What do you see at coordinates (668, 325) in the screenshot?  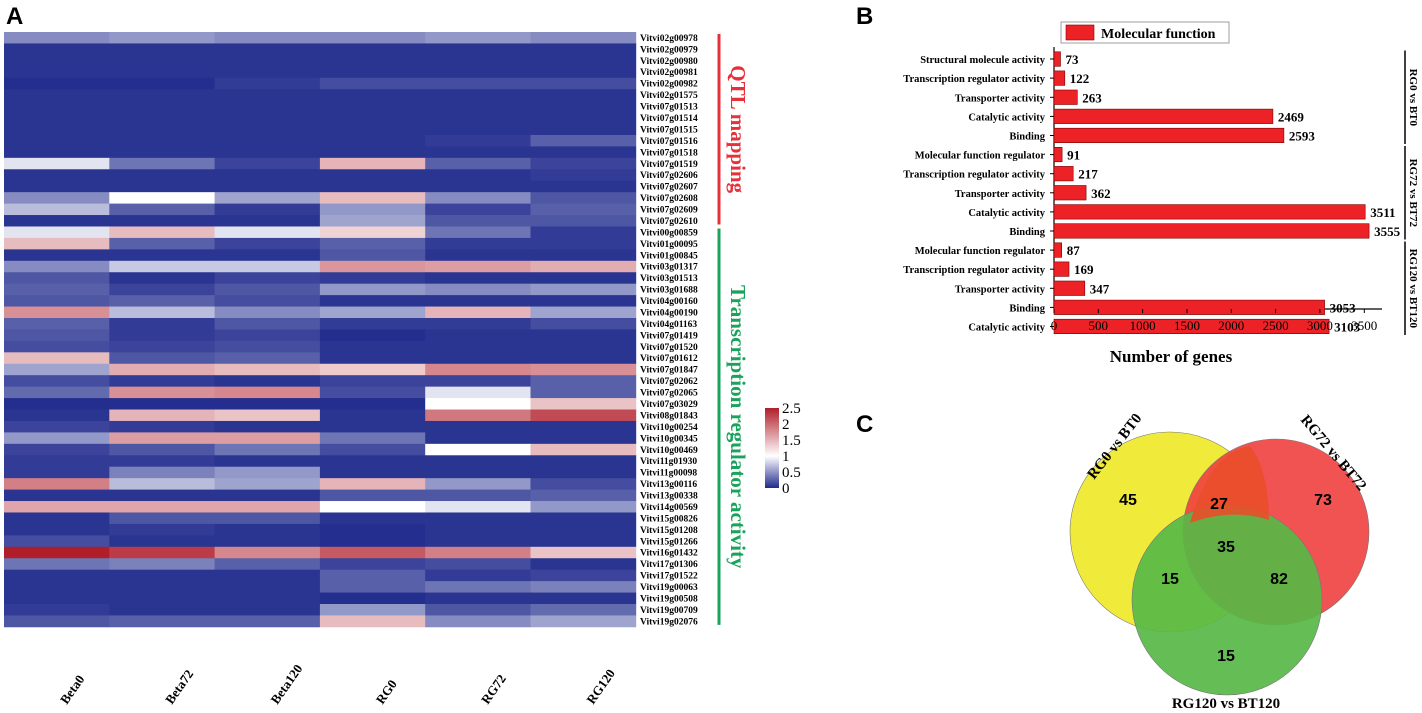 I see `heatmap-row-label: Vitvi04g01163` at bounding box center [668, 325].